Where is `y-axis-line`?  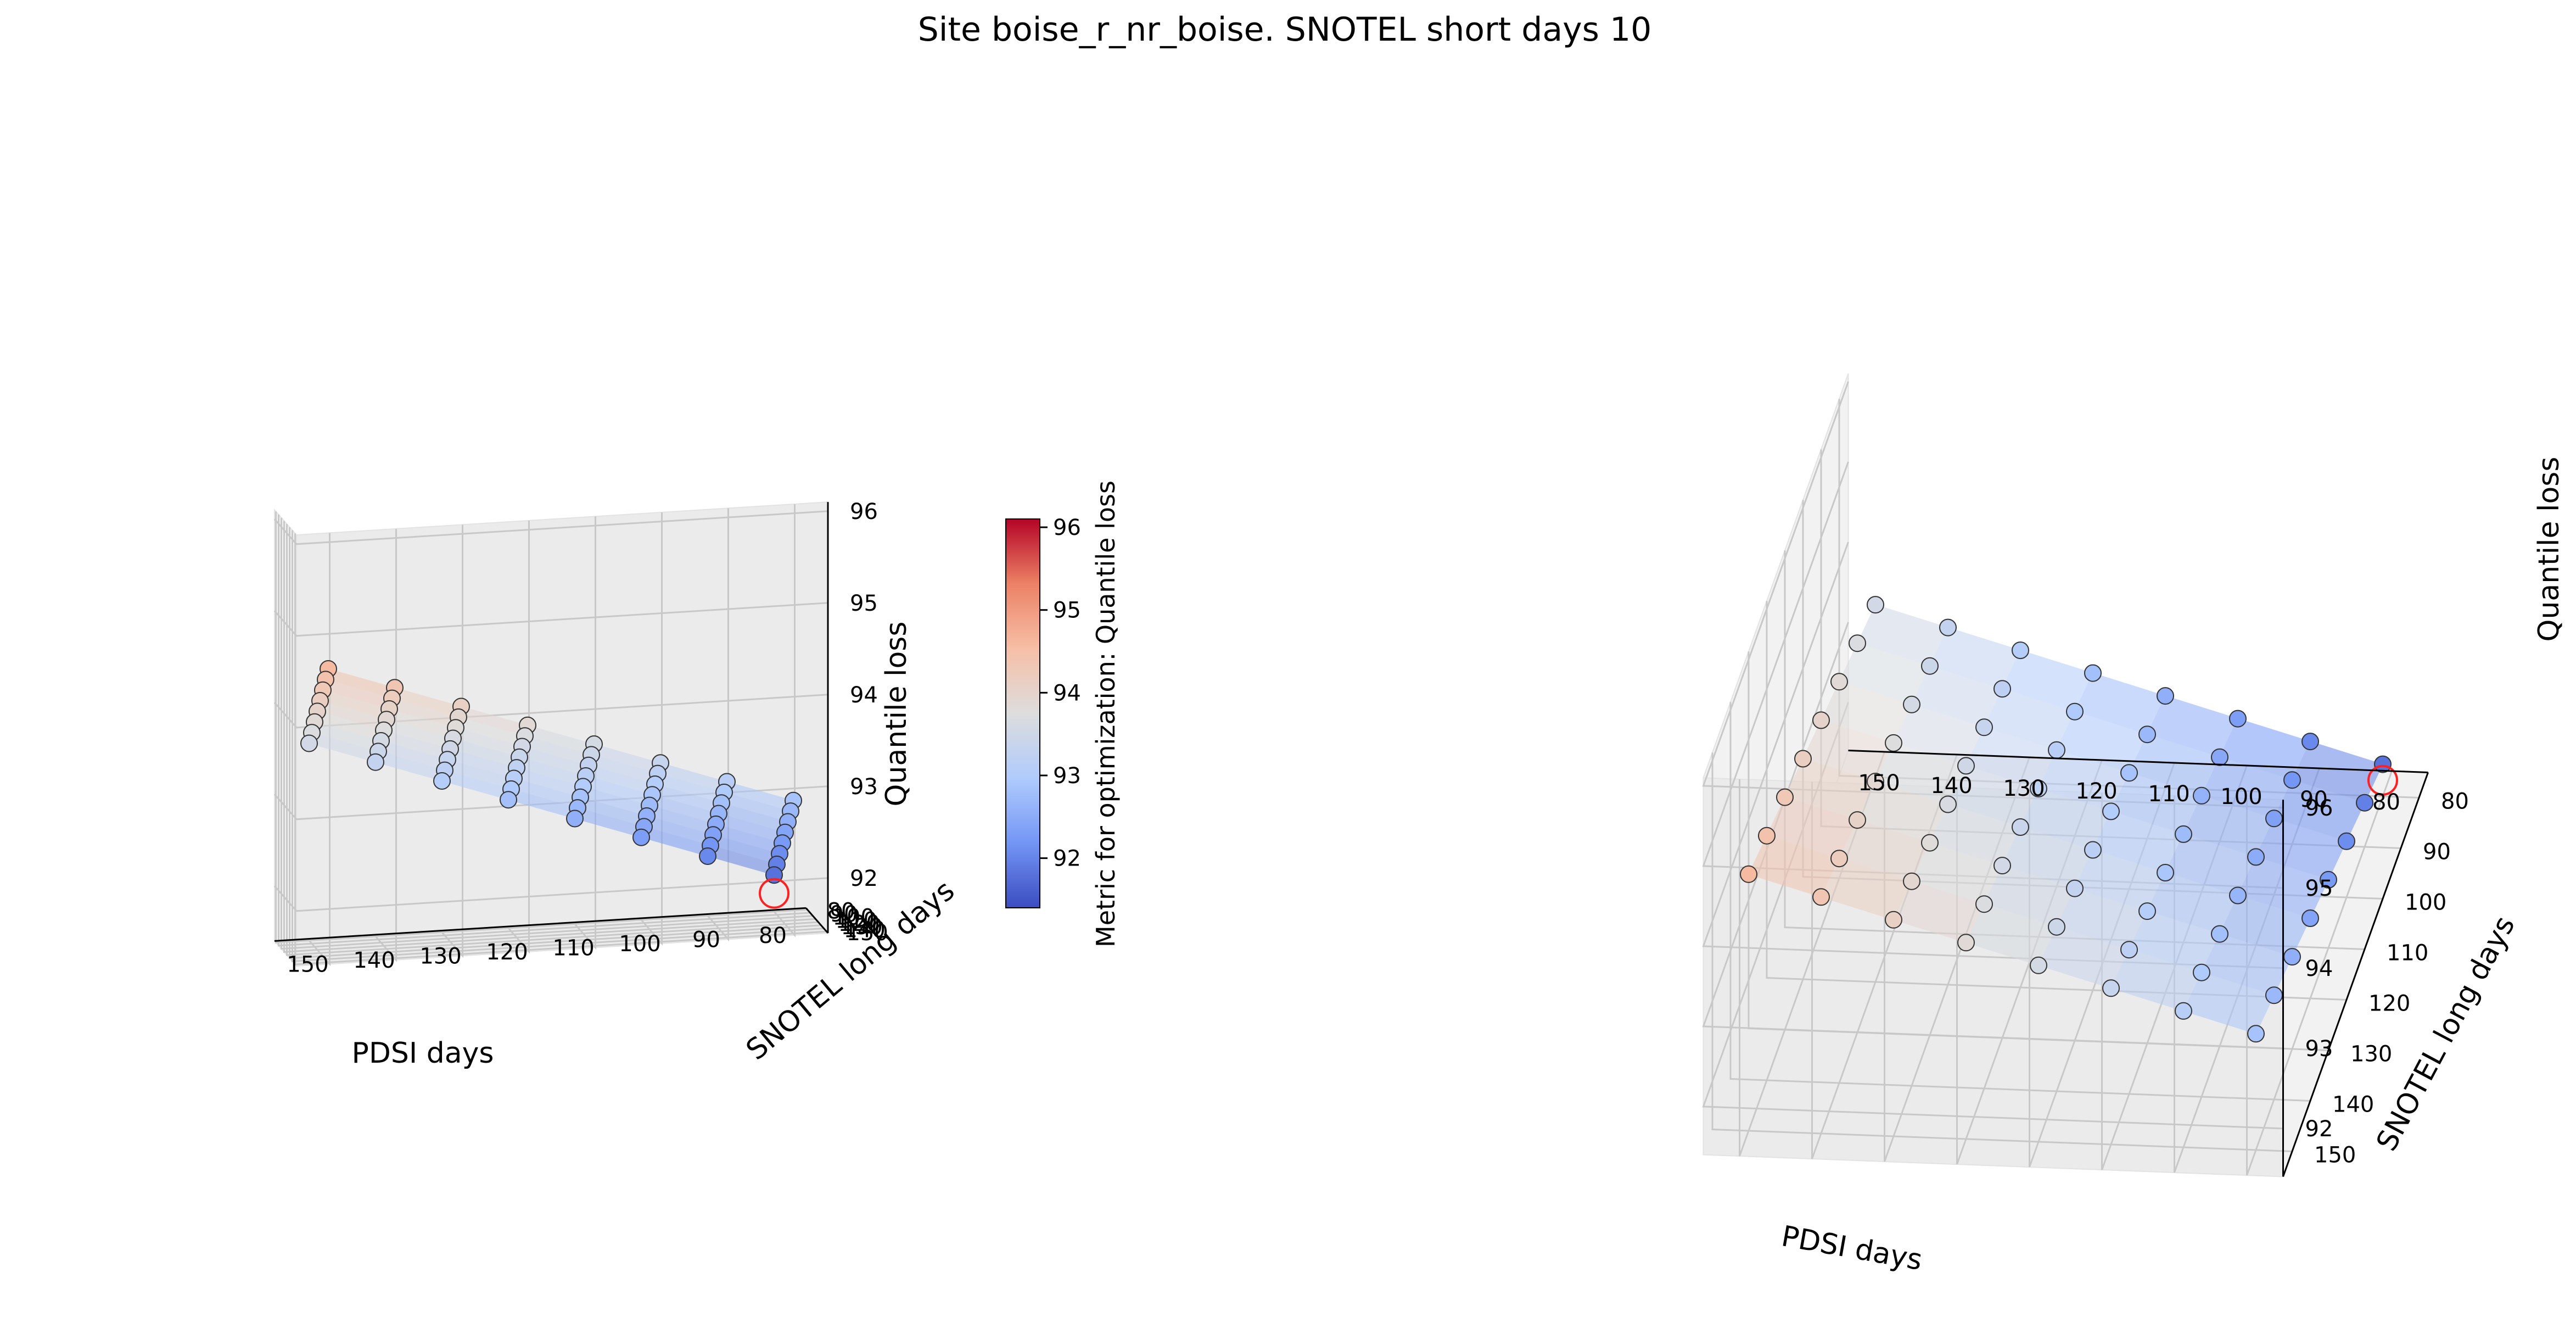 y-axis-line is located at coordinates (817, 920).